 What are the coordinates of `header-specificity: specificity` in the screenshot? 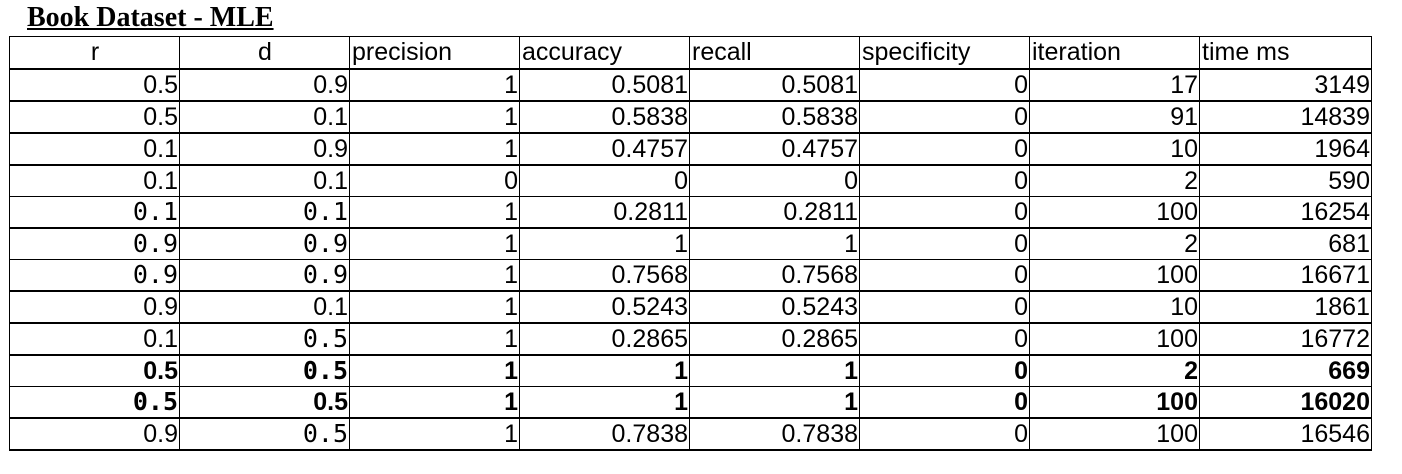 It's located at (944, 53).